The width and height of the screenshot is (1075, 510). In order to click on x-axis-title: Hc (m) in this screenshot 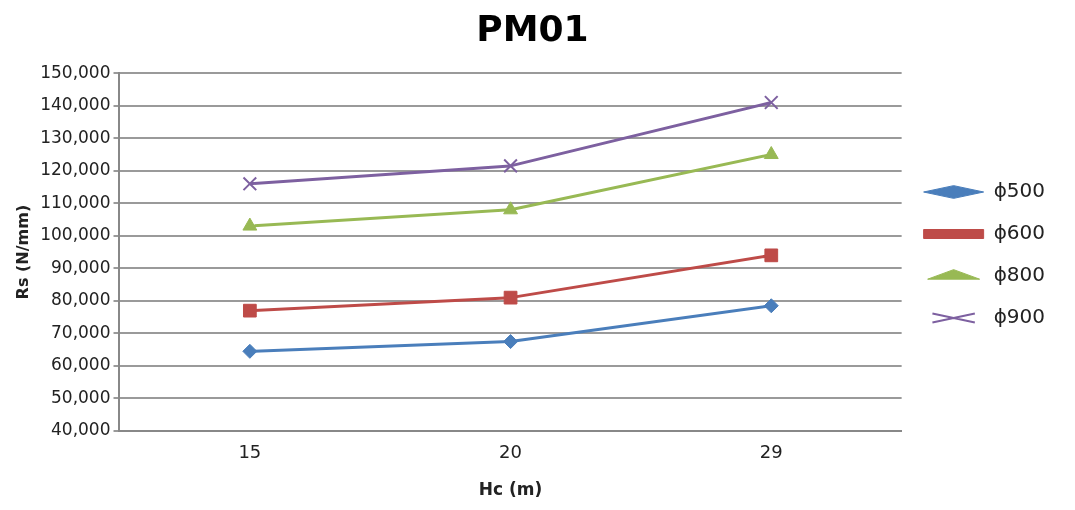, I will do `click(510, 489)`.